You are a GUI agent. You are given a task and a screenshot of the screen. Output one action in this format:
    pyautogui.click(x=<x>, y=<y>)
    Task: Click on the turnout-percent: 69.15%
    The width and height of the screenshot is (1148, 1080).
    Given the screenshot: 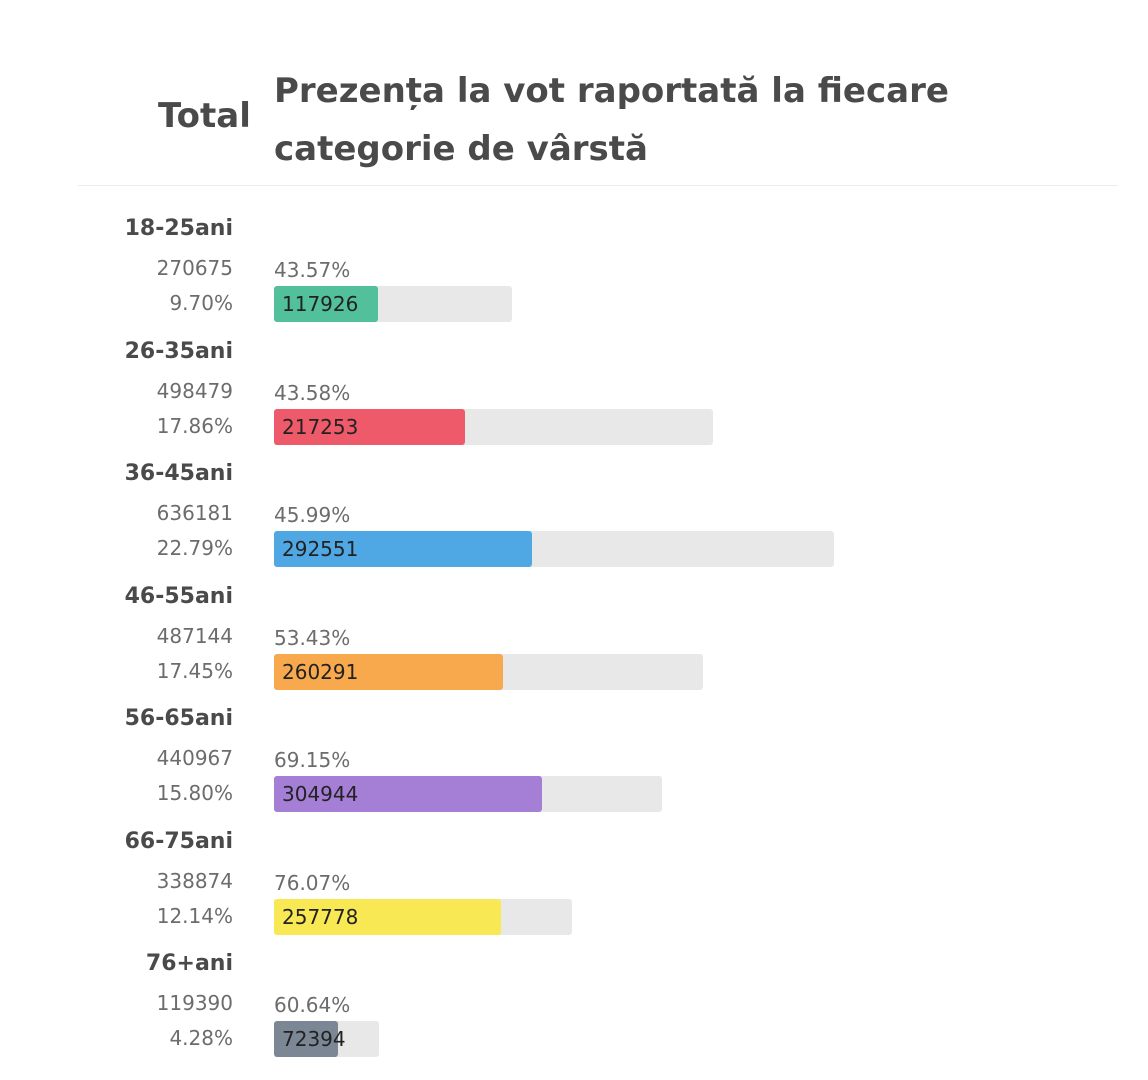 What is the action you would take?
    pyautogui.click(x=312, y=760)
    